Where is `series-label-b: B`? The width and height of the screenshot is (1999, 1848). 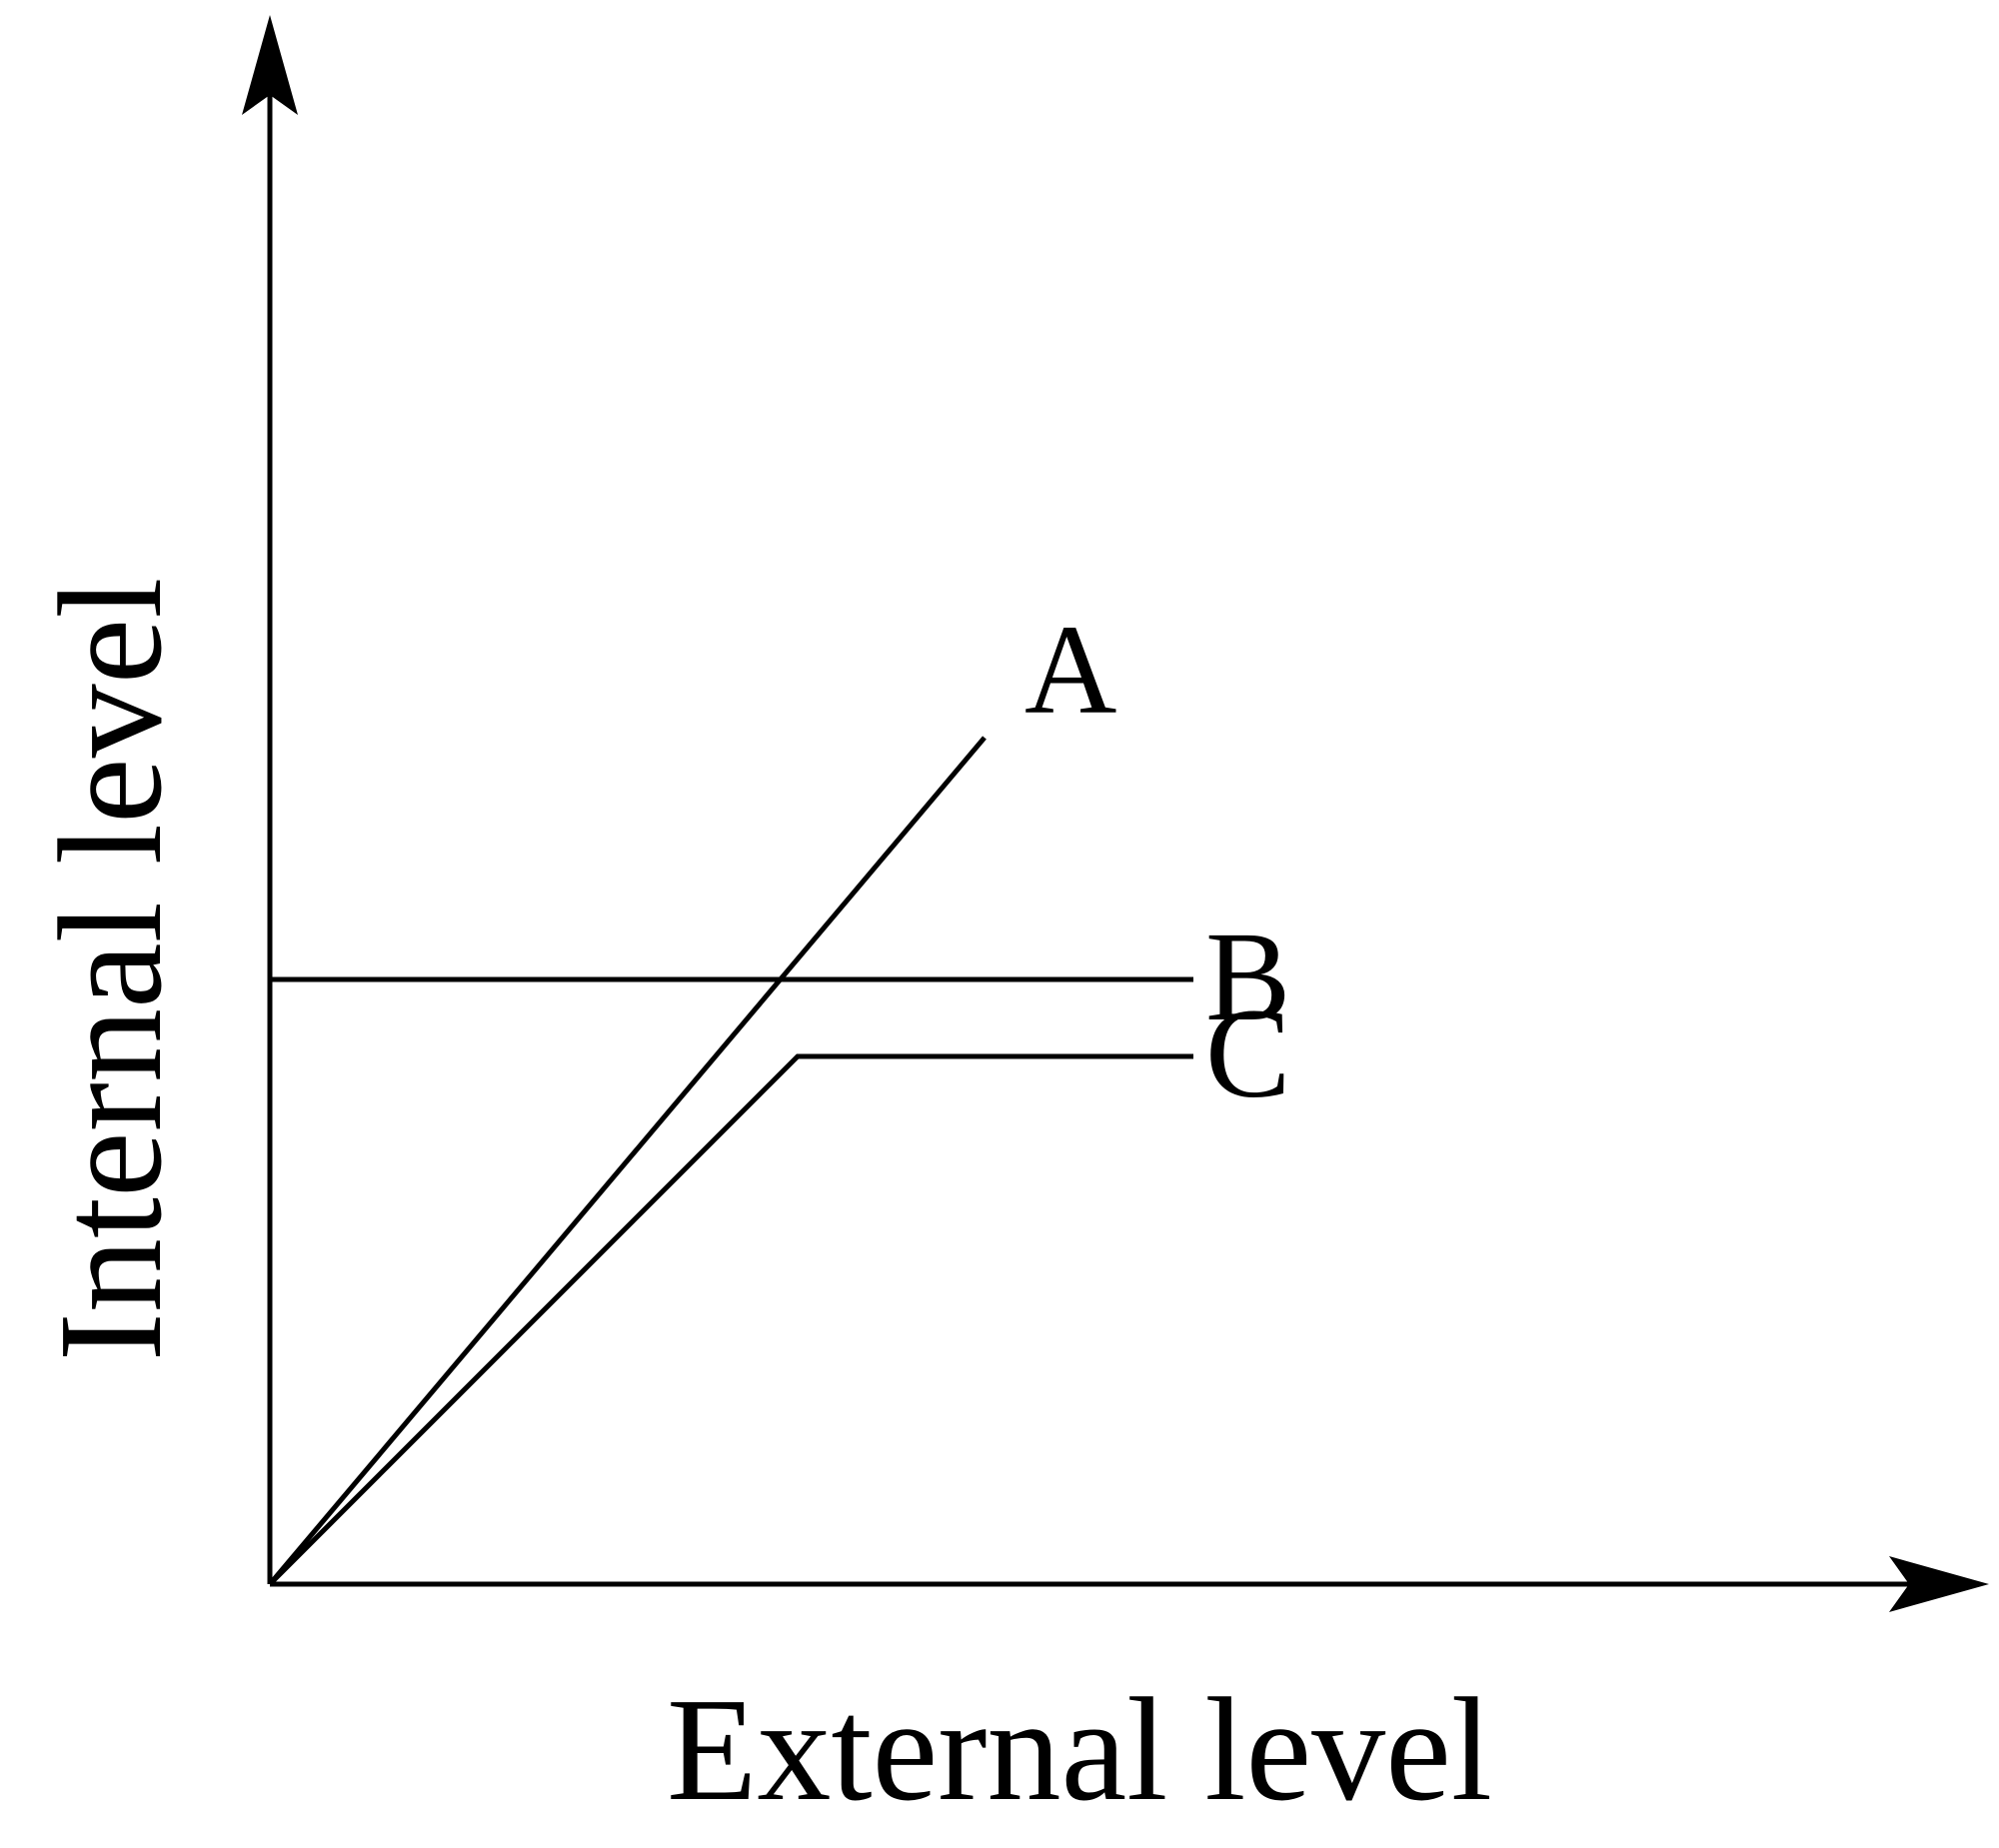
series-label-b: B is located at coordinates (1248, 976).